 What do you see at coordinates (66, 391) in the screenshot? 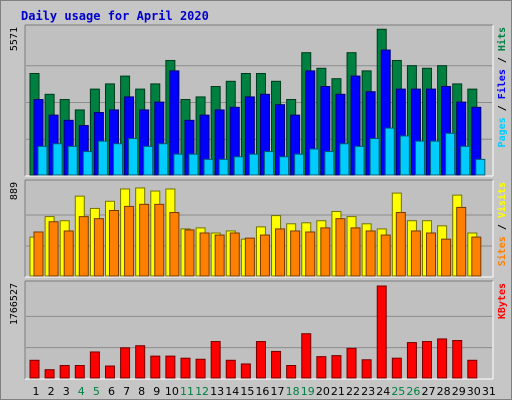
I see `x-tick-label-day-3: 3` at bounding box center [66, 391].